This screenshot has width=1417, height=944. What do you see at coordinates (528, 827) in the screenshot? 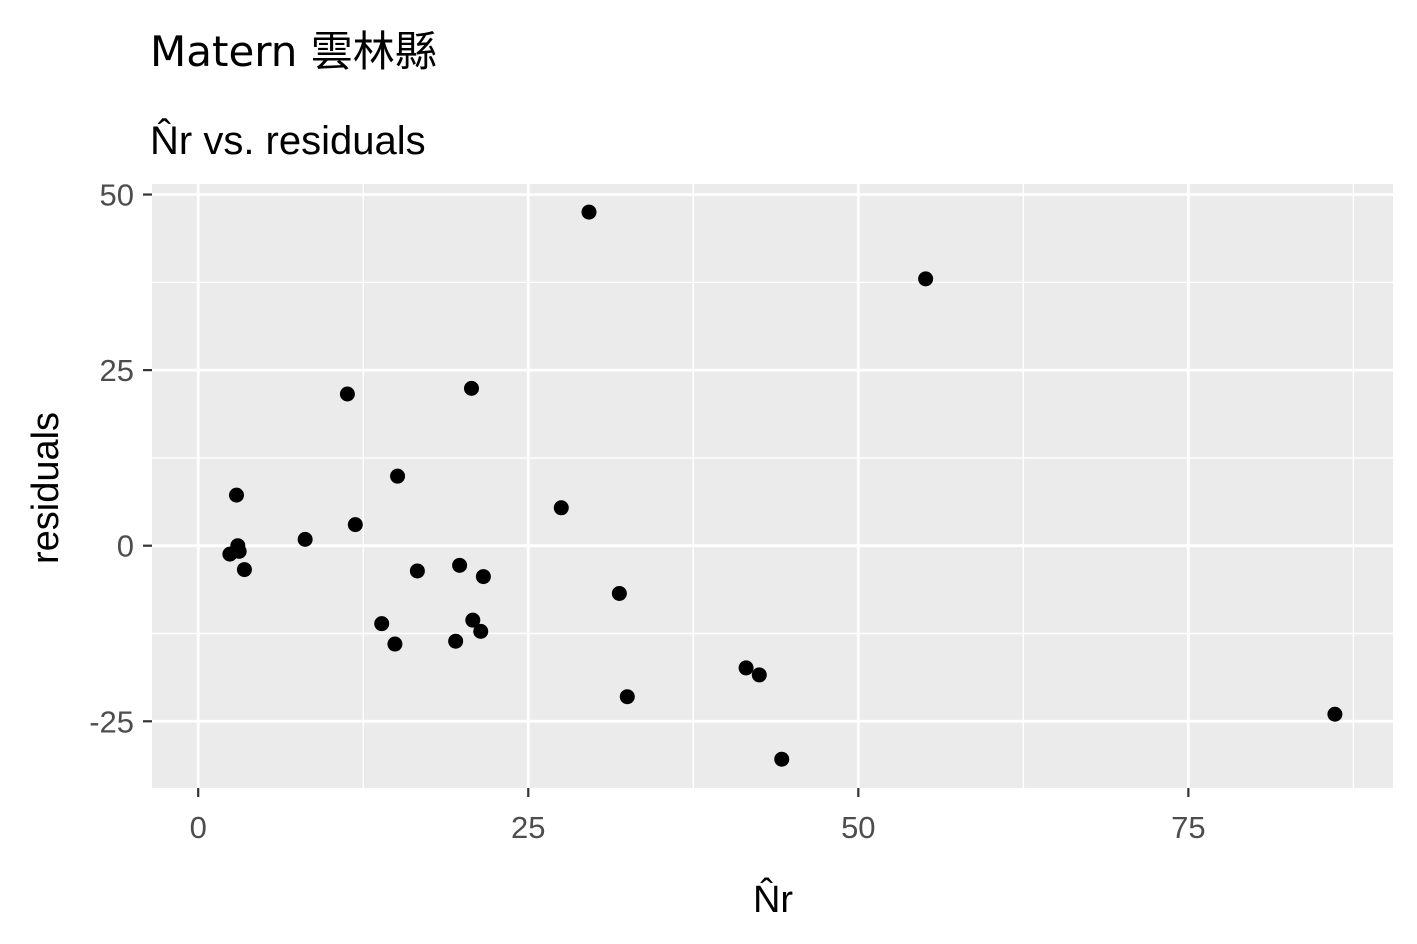
I see `x-tick-label: 25` at bounding box center [528, 827].